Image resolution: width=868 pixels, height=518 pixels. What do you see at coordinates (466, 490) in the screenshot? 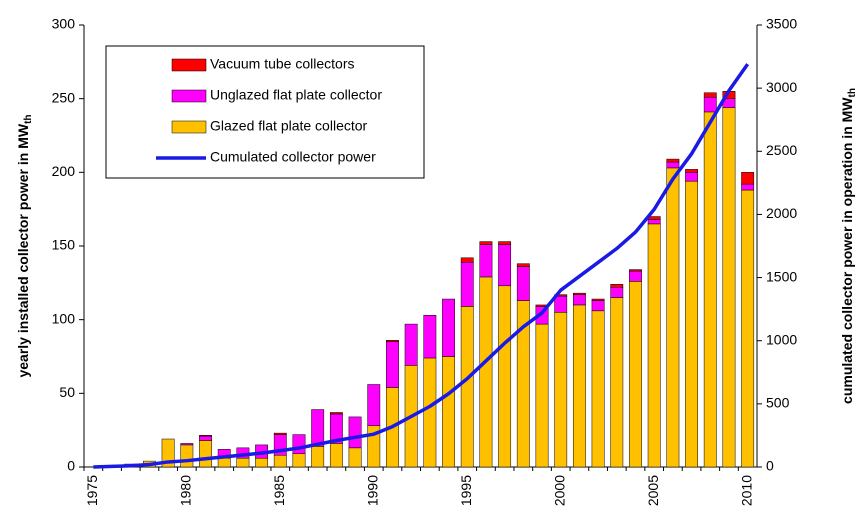
I see `x-tick-label: 1995` at bounding box center [466, 490].